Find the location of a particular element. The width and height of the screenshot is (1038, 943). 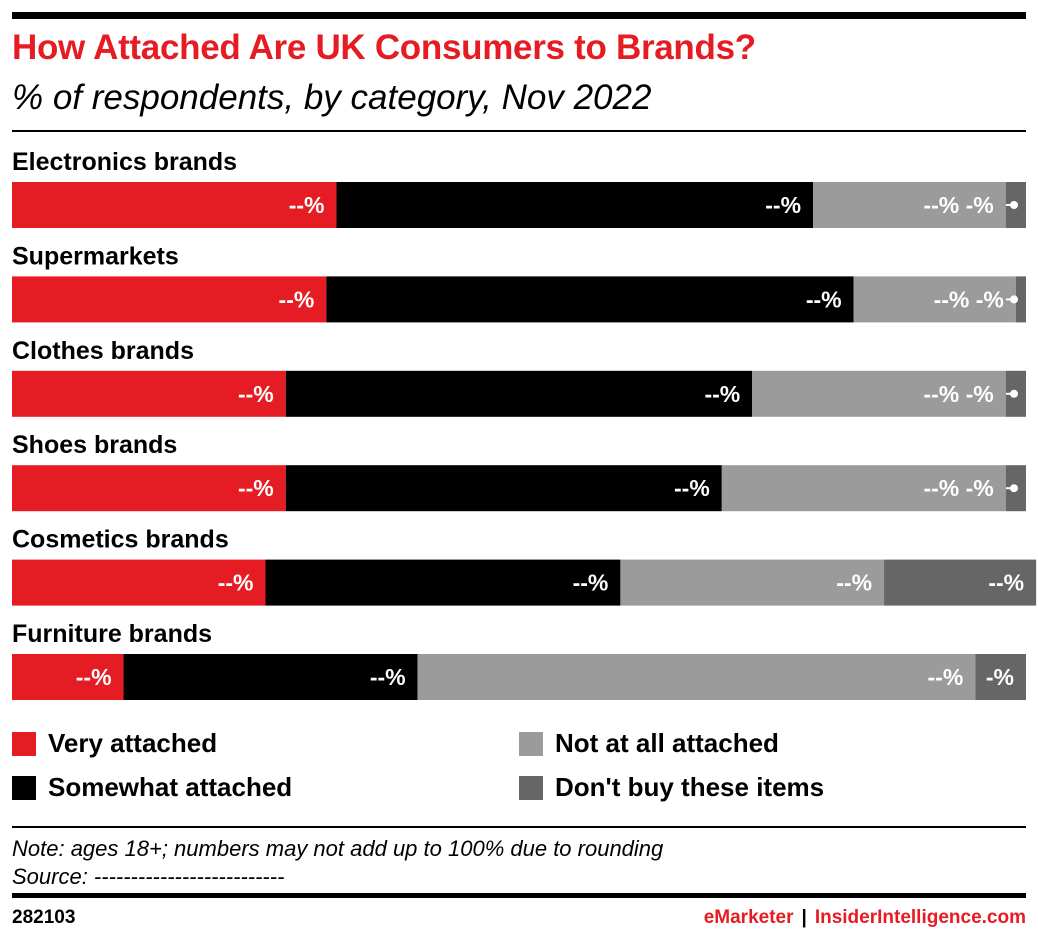

legend-label: Very attached is located at coordinates (133, 743).